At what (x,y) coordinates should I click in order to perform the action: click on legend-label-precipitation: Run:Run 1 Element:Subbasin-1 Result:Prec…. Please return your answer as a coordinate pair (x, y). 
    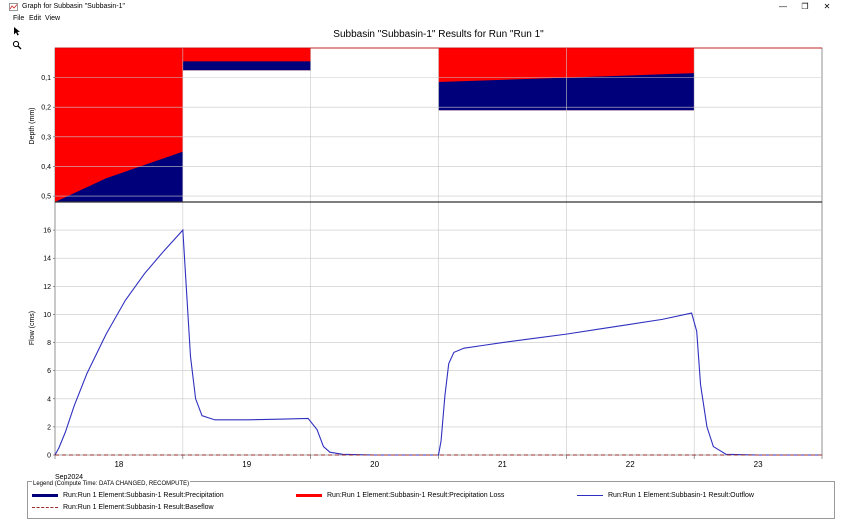
    Looking at the image, I should click on (143, 495).